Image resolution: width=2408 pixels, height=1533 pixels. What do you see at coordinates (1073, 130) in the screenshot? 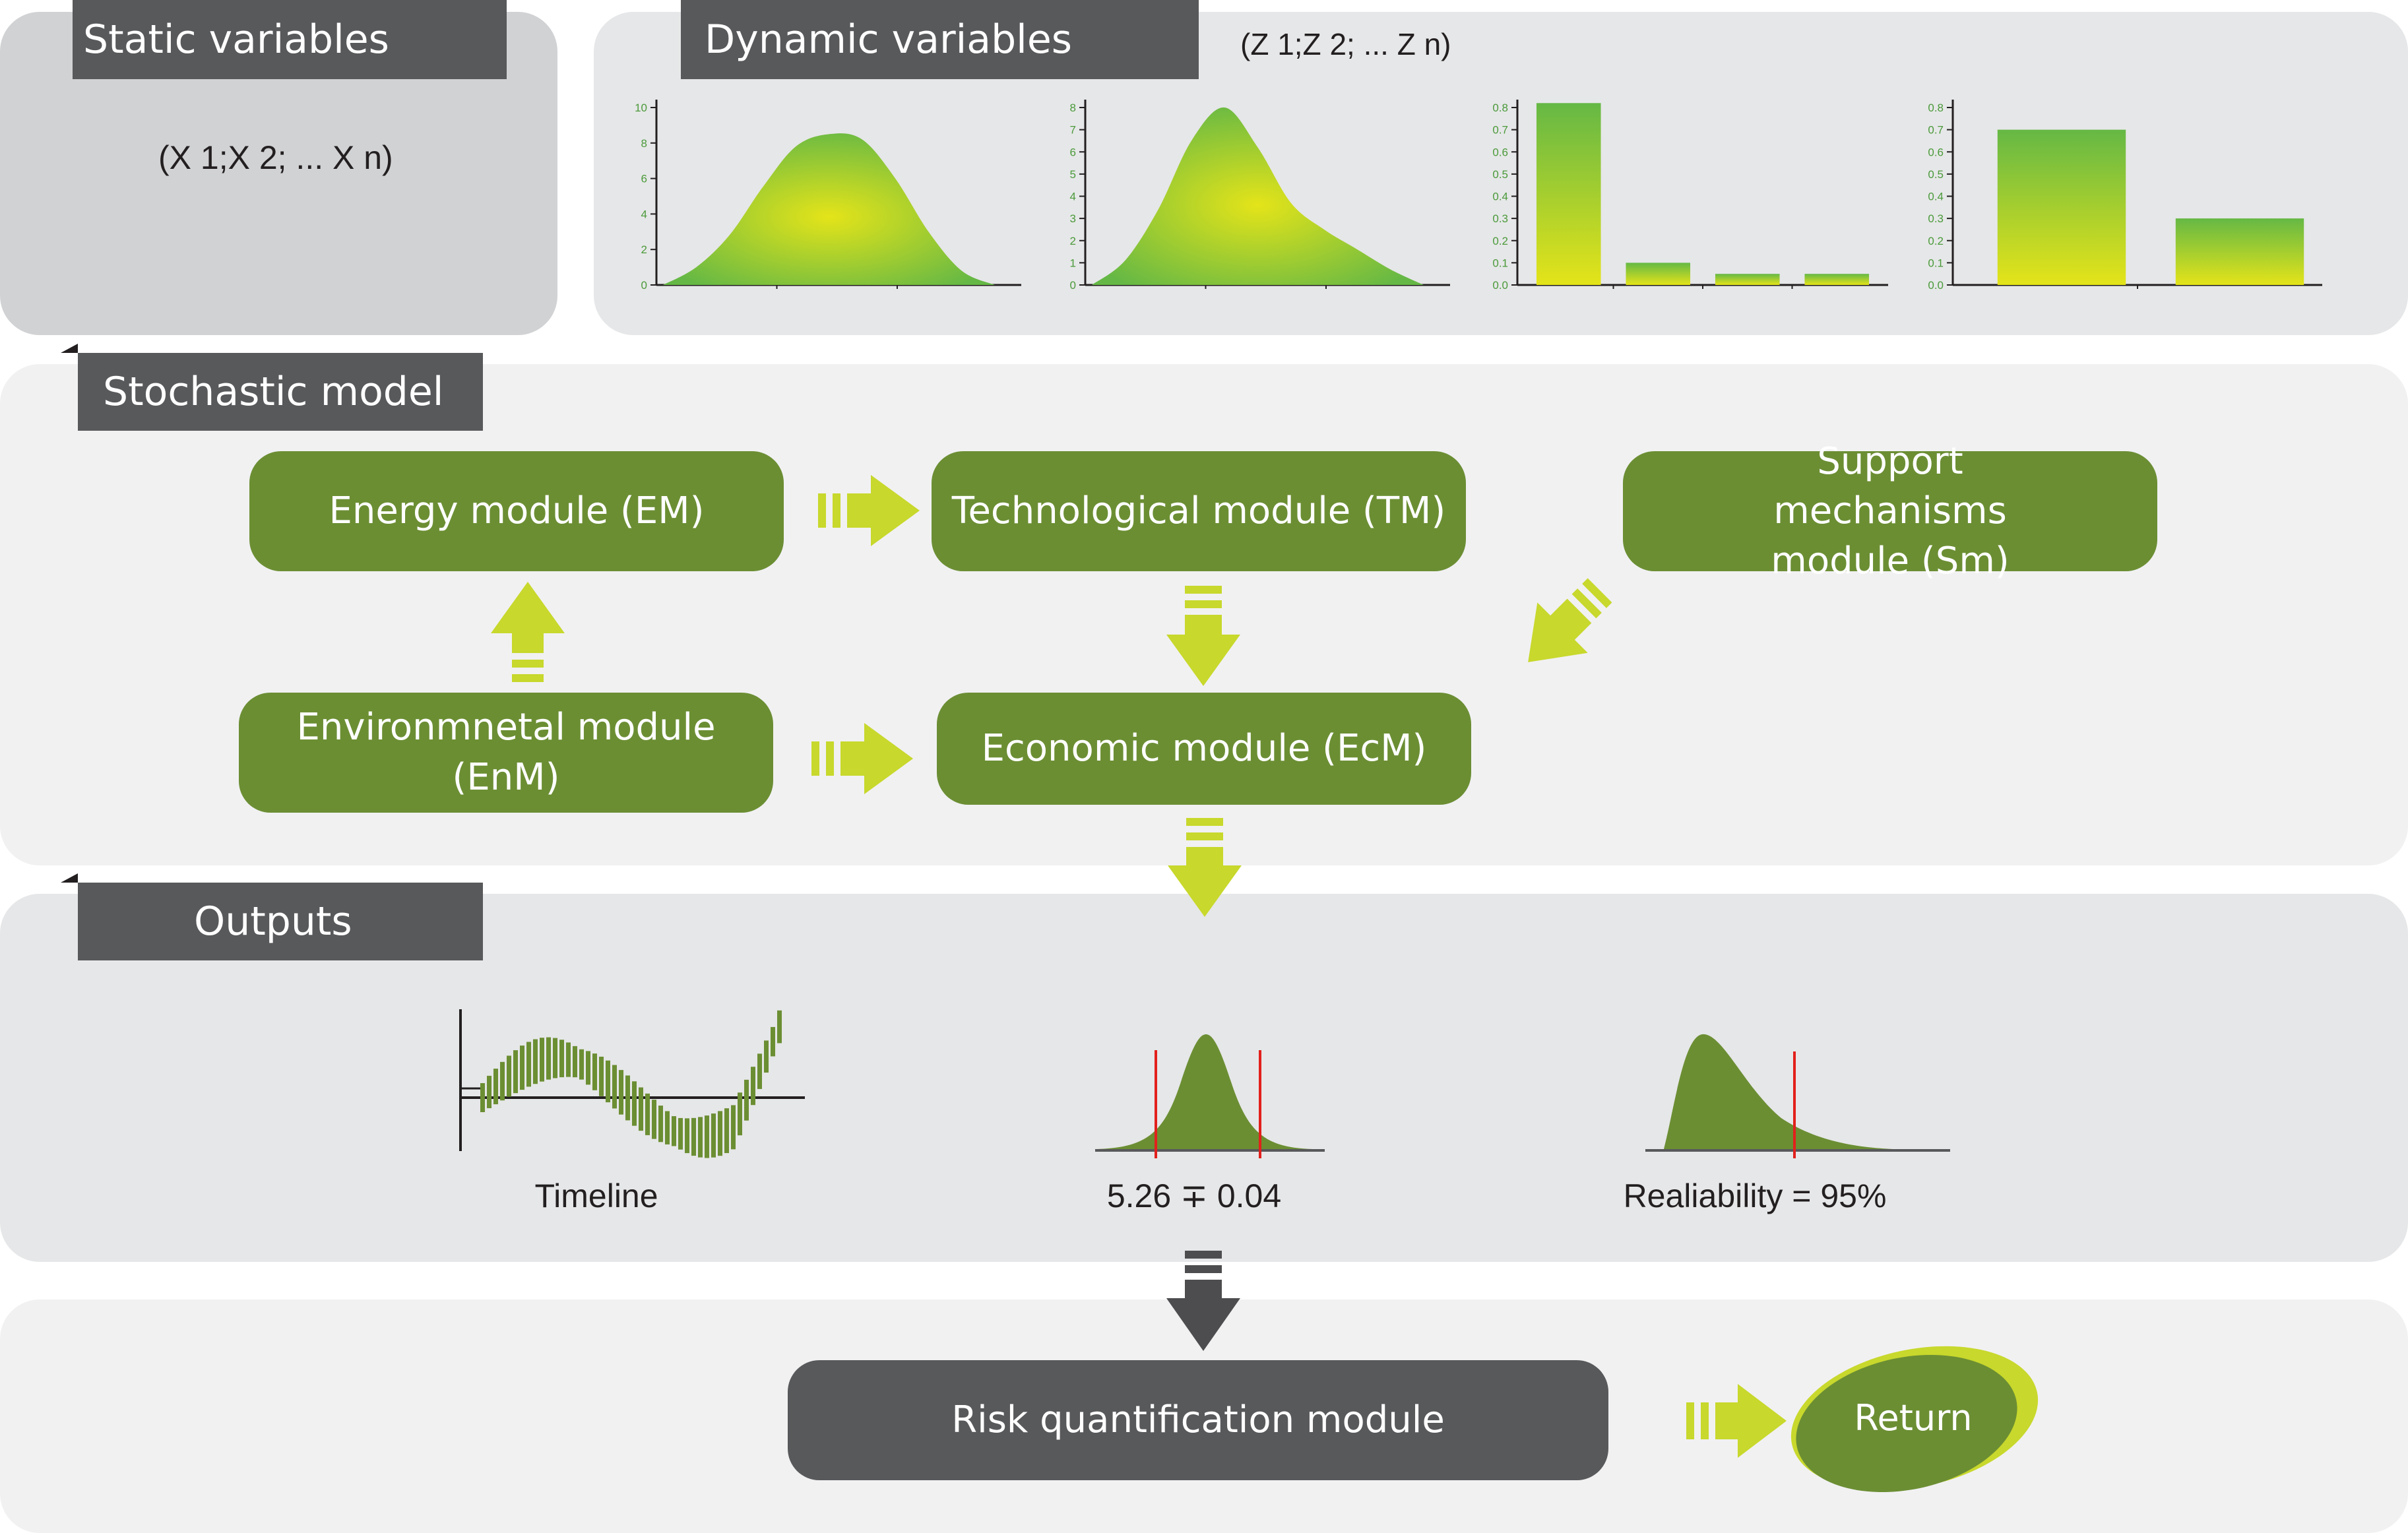
I see `y-tick-label: 7` at bounding box center [1073, 130].